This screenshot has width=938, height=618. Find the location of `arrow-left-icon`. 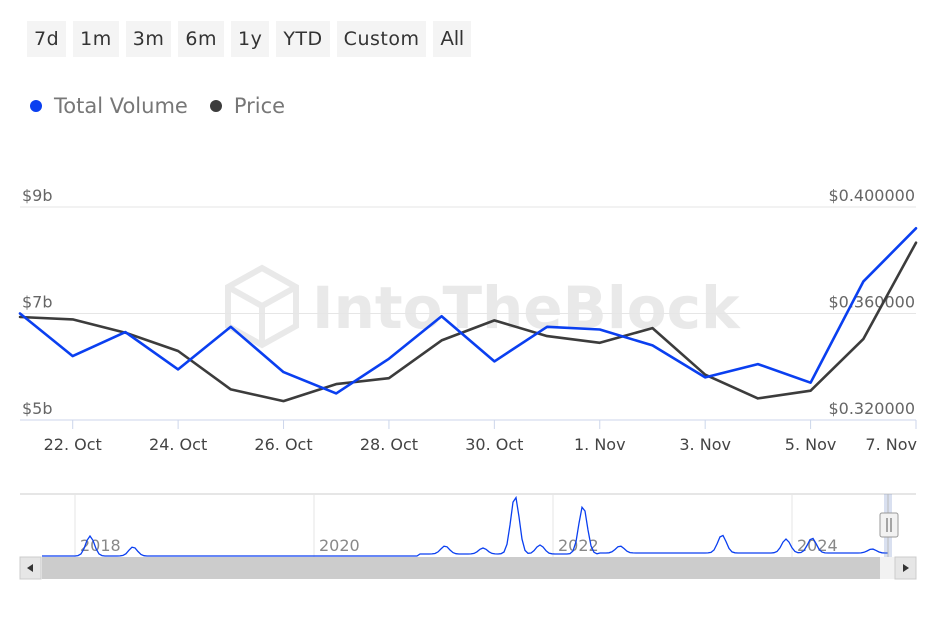

arrow-left-icon is located at coordinates (30, 568).